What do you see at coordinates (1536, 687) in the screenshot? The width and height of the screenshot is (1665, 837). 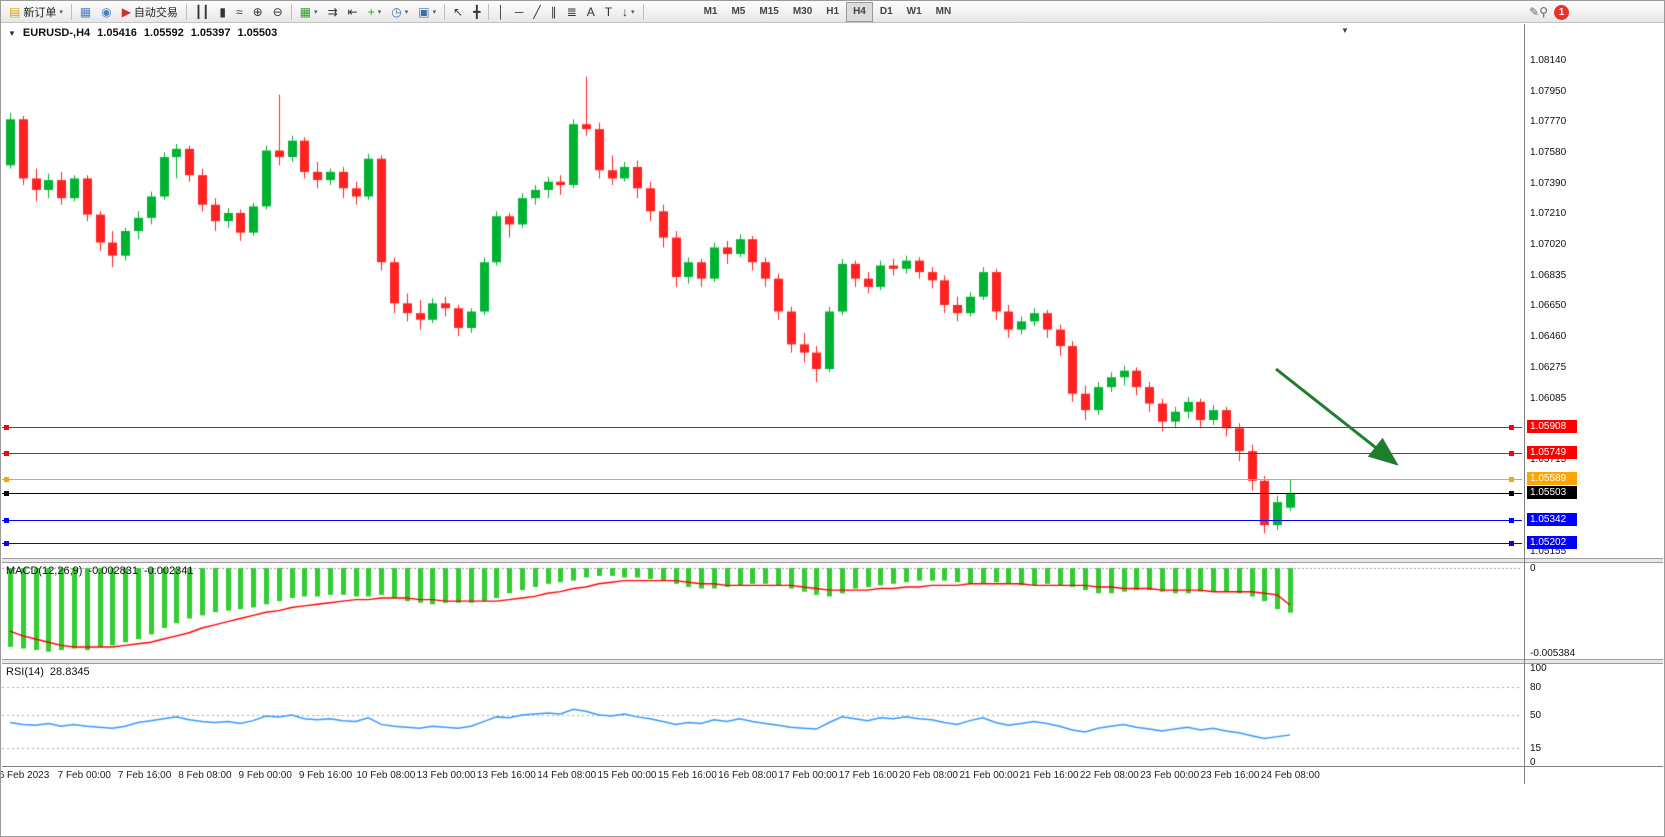 I see `rsi-axis-label: 80` at bounding box center [1536, 687].